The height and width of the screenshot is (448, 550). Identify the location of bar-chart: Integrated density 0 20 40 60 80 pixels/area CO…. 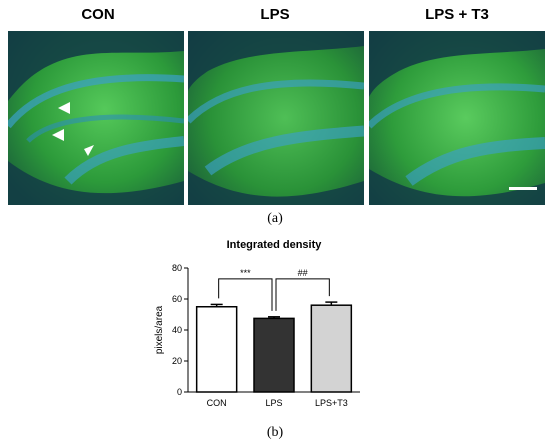
(257, 323).